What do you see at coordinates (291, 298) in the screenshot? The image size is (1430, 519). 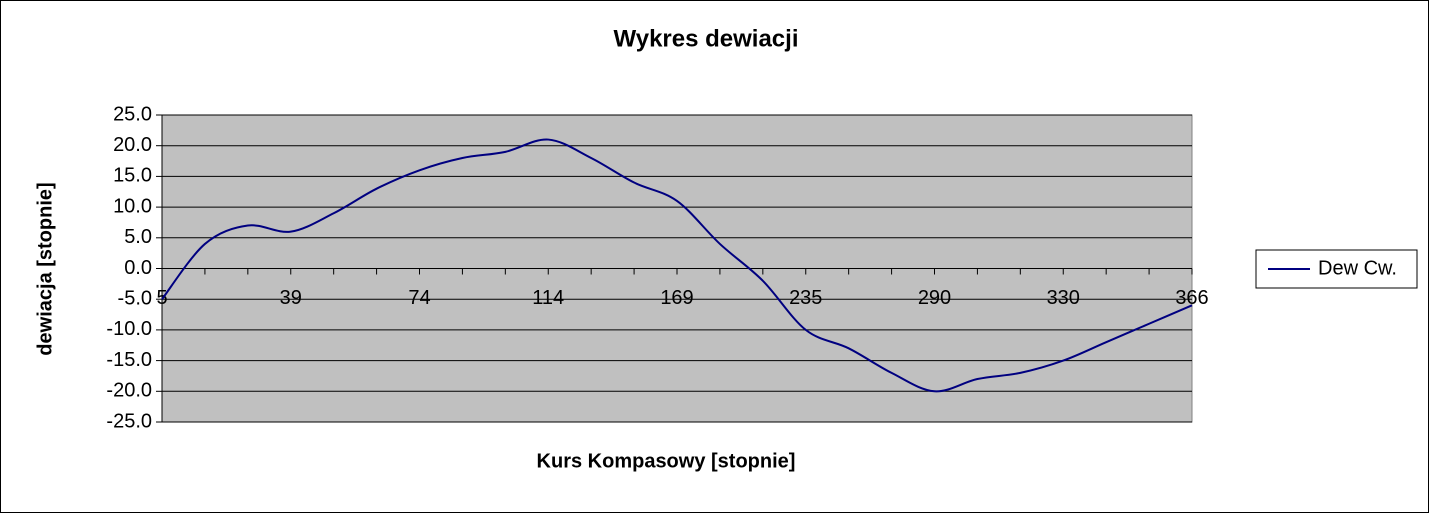 I see `x-tick-label: 39` at bounding box center [291, 298].